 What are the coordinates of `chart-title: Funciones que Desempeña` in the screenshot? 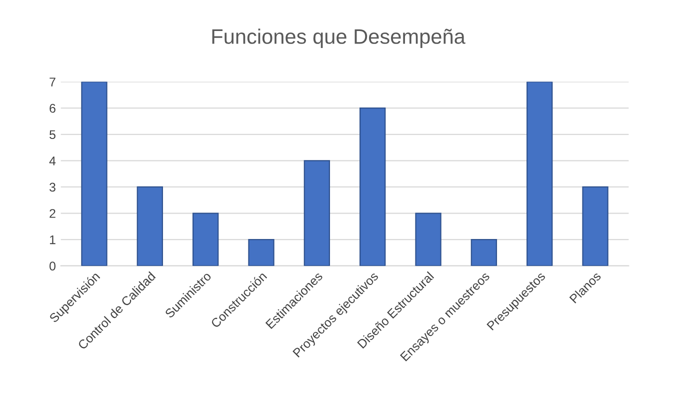 It's located at (339, 38).